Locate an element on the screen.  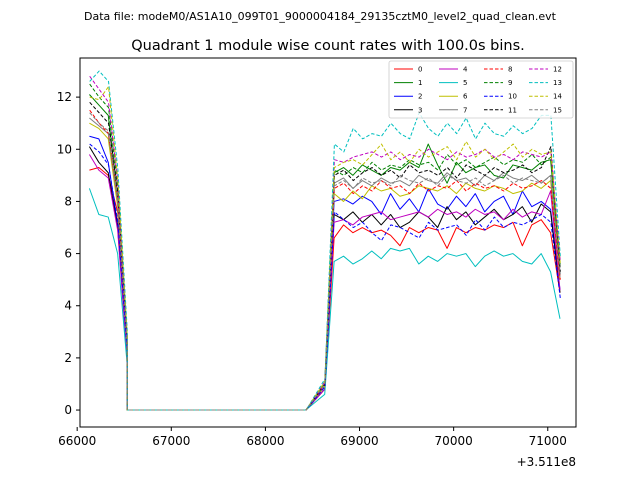
legend-label-12: 12 is located at coordinates (557, 70).